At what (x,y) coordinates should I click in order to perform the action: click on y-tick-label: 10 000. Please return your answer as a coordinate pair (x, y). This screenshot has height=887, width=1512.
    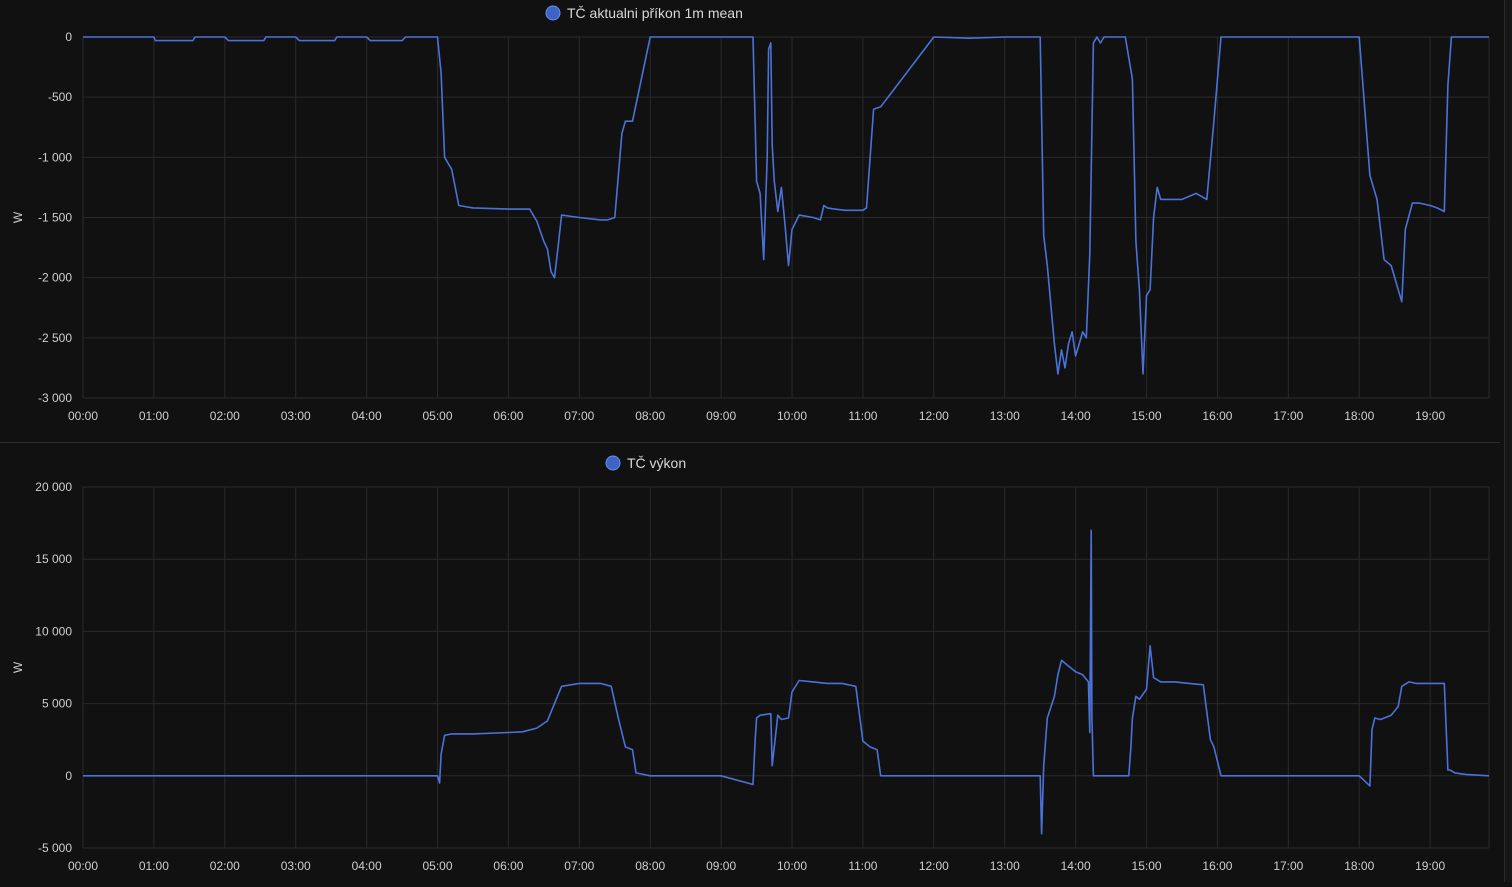
    Looking at the image, I should click on (53, 631).